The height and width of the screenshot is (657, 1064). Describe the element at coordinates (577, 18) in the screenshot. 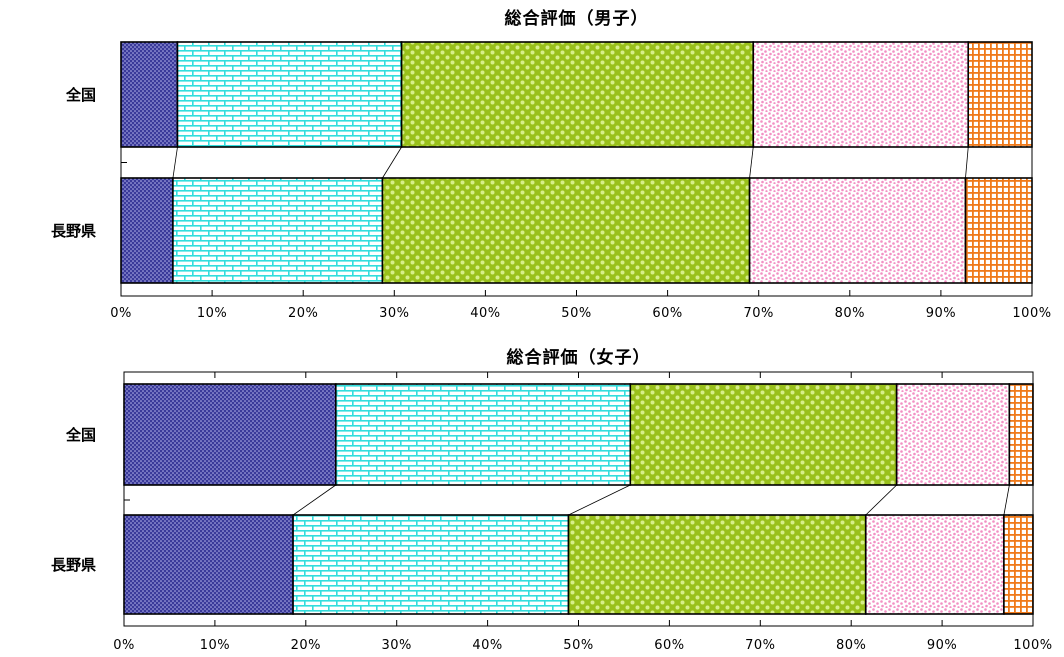

I see `chart-title: 総合評価（男子）` at that location.